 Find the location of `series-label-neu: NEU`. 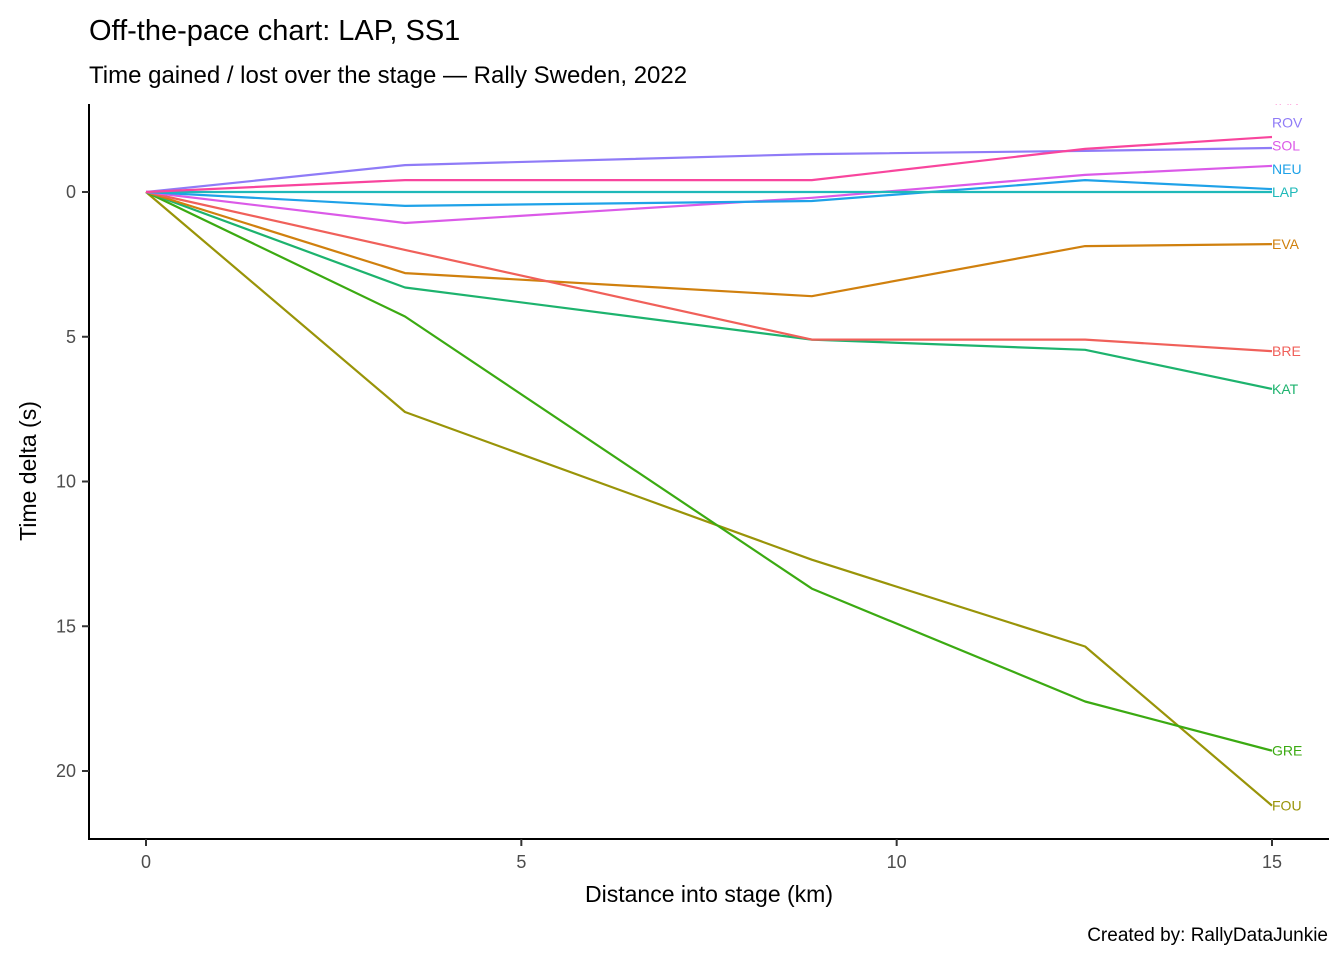

series-label-neu: NEU is located at coordinates (1287, 169).